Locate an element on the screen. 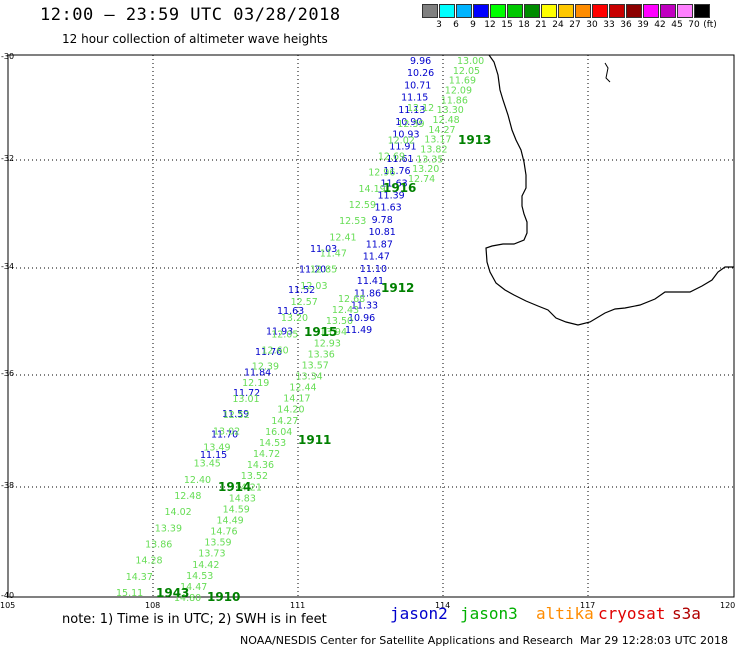 The height and width of the screenshot is (650, 740). wave-height-label: 11.72 is located at coordinates (246, 393).